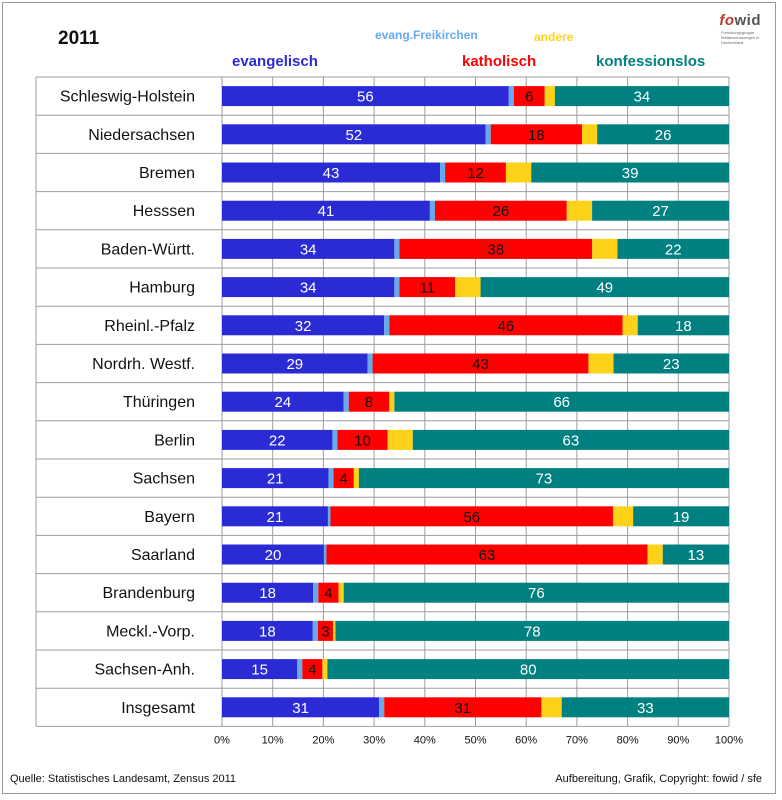 The height and width of the screenshot is (800, 782). I want to click on category-label: Hamburg, so click(162, 288).